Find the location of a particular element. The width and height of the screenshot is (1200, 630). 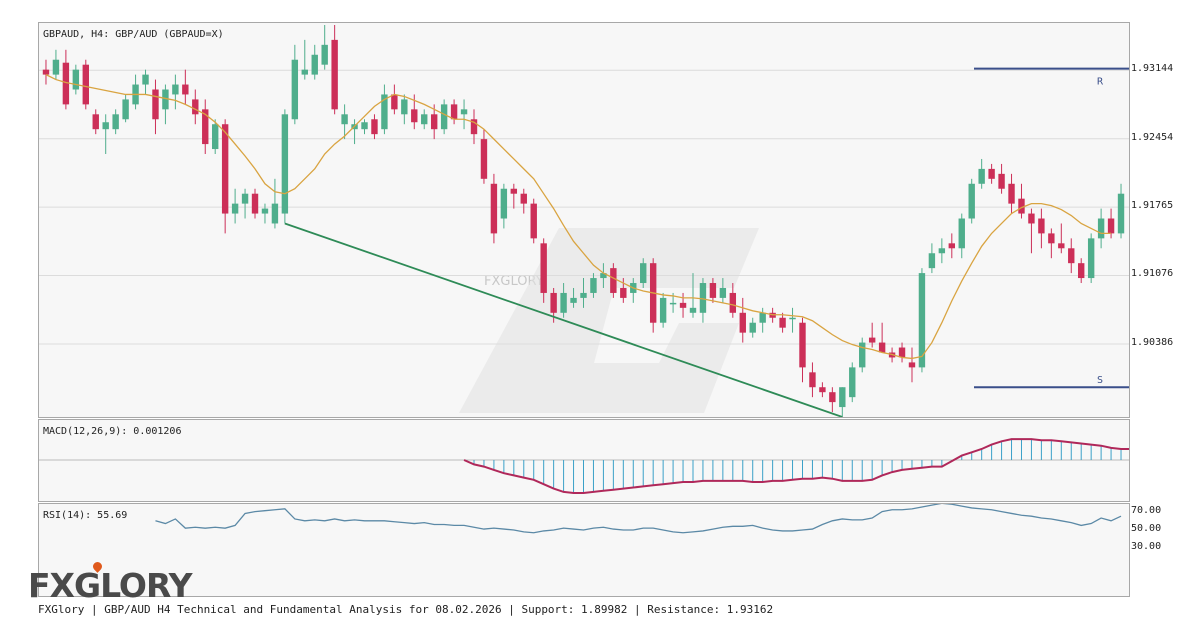

price-chart-title: GBPAUD, H4: GBP/AUD (GBPAUD=X) is located at coordinates (133, 34).